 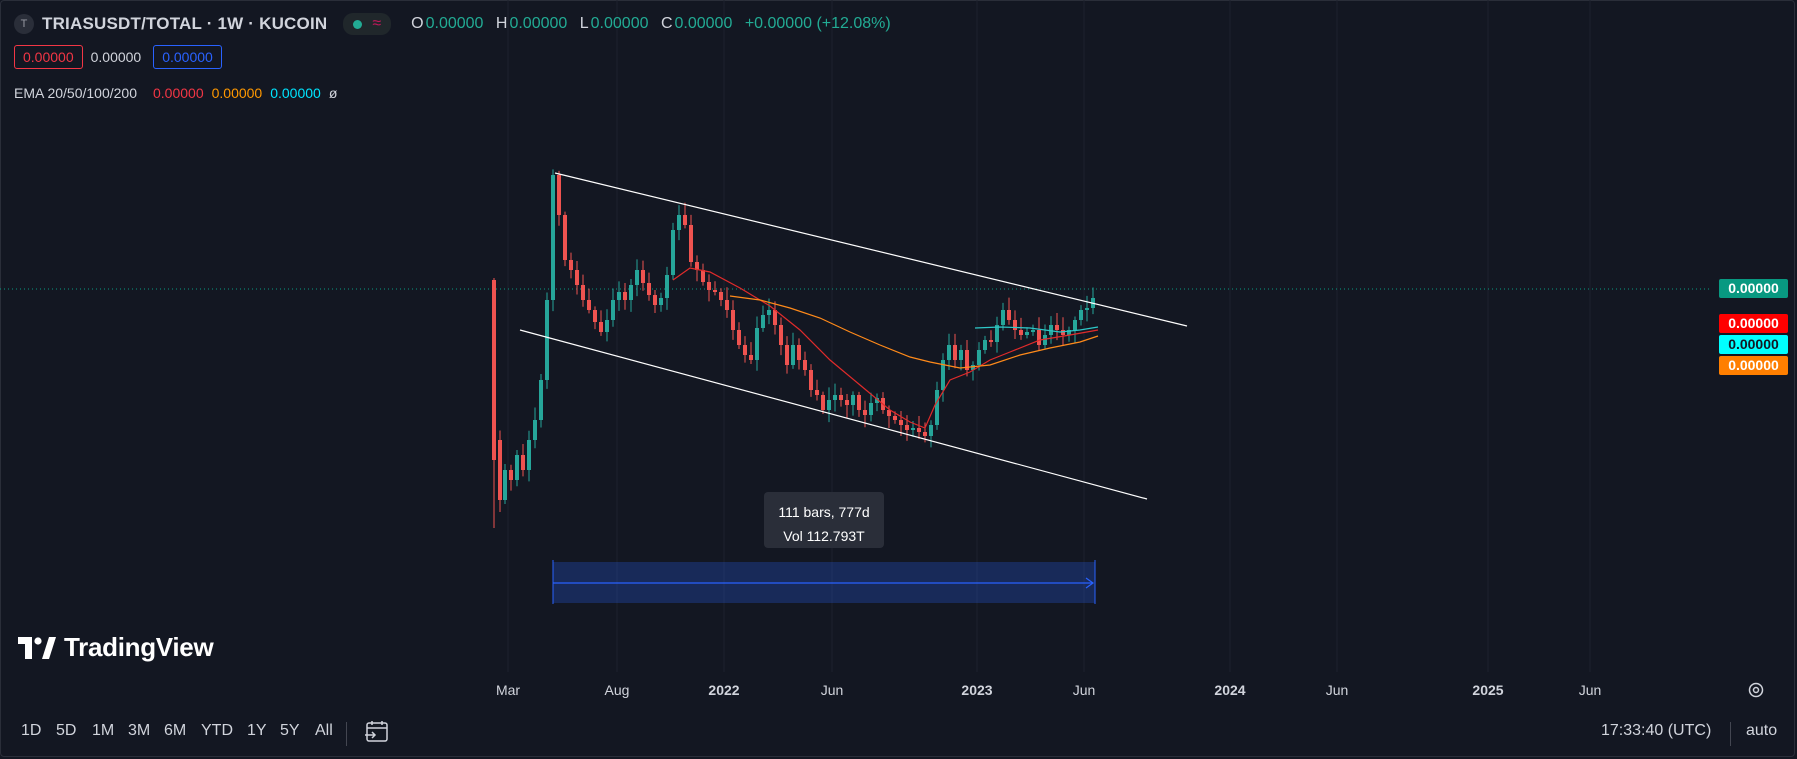 I want to click on upper-trendline, so click(x=871, y=249).